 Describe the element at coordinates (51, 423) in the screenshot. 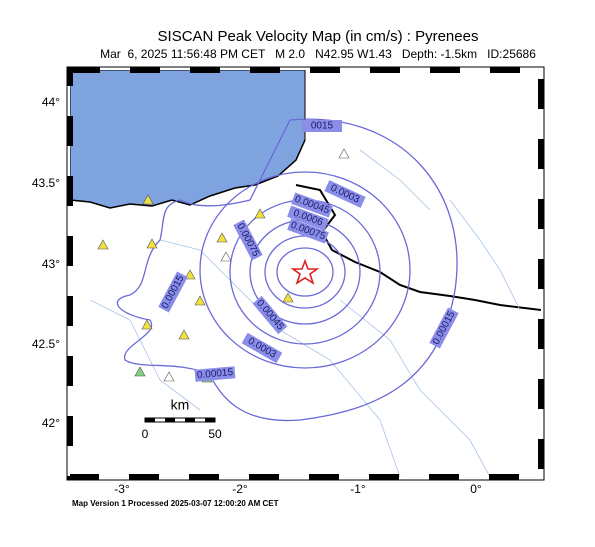

I see `lat-label: 42°` at that location.